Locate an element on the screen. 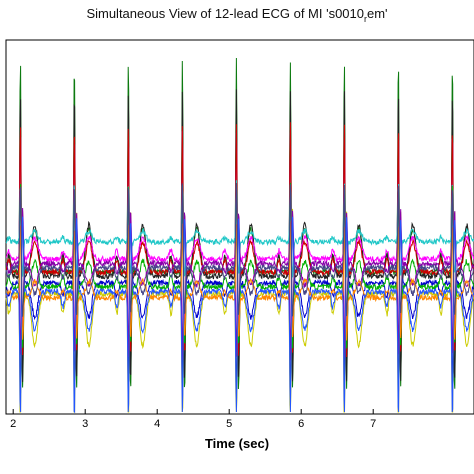 This screenshot has height=474, width=474. x-tick-label: 3 is located at coordinates (85, 424).